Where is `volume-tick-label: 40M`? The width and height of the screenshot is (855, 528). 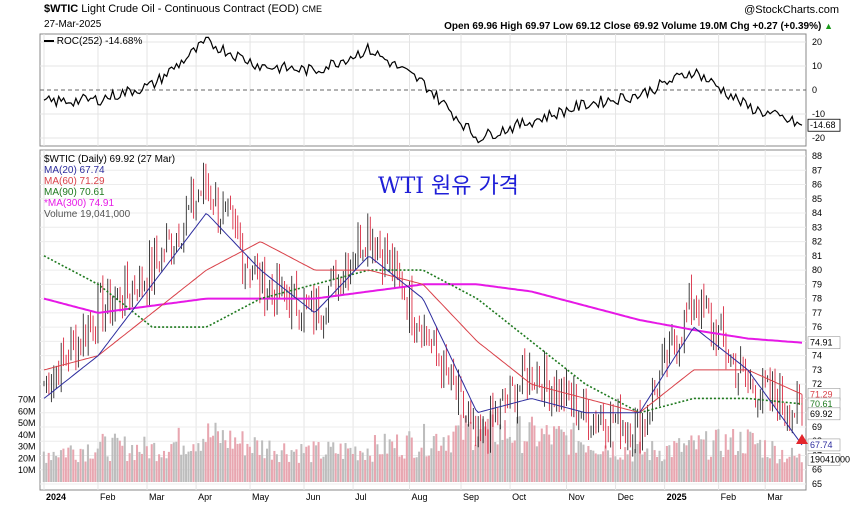 volume-tick-label: 40M is located at coordinates (27, 435).